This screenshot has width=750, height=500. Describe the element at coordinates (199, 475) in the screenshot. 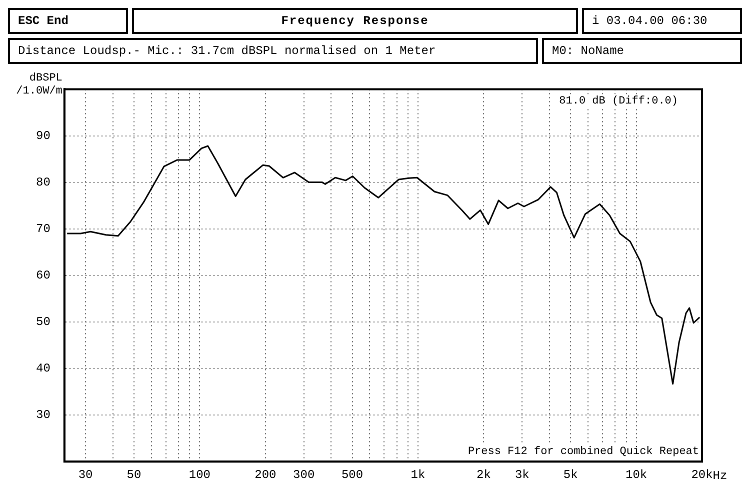

I see `x-tick-label: 100` at that location.